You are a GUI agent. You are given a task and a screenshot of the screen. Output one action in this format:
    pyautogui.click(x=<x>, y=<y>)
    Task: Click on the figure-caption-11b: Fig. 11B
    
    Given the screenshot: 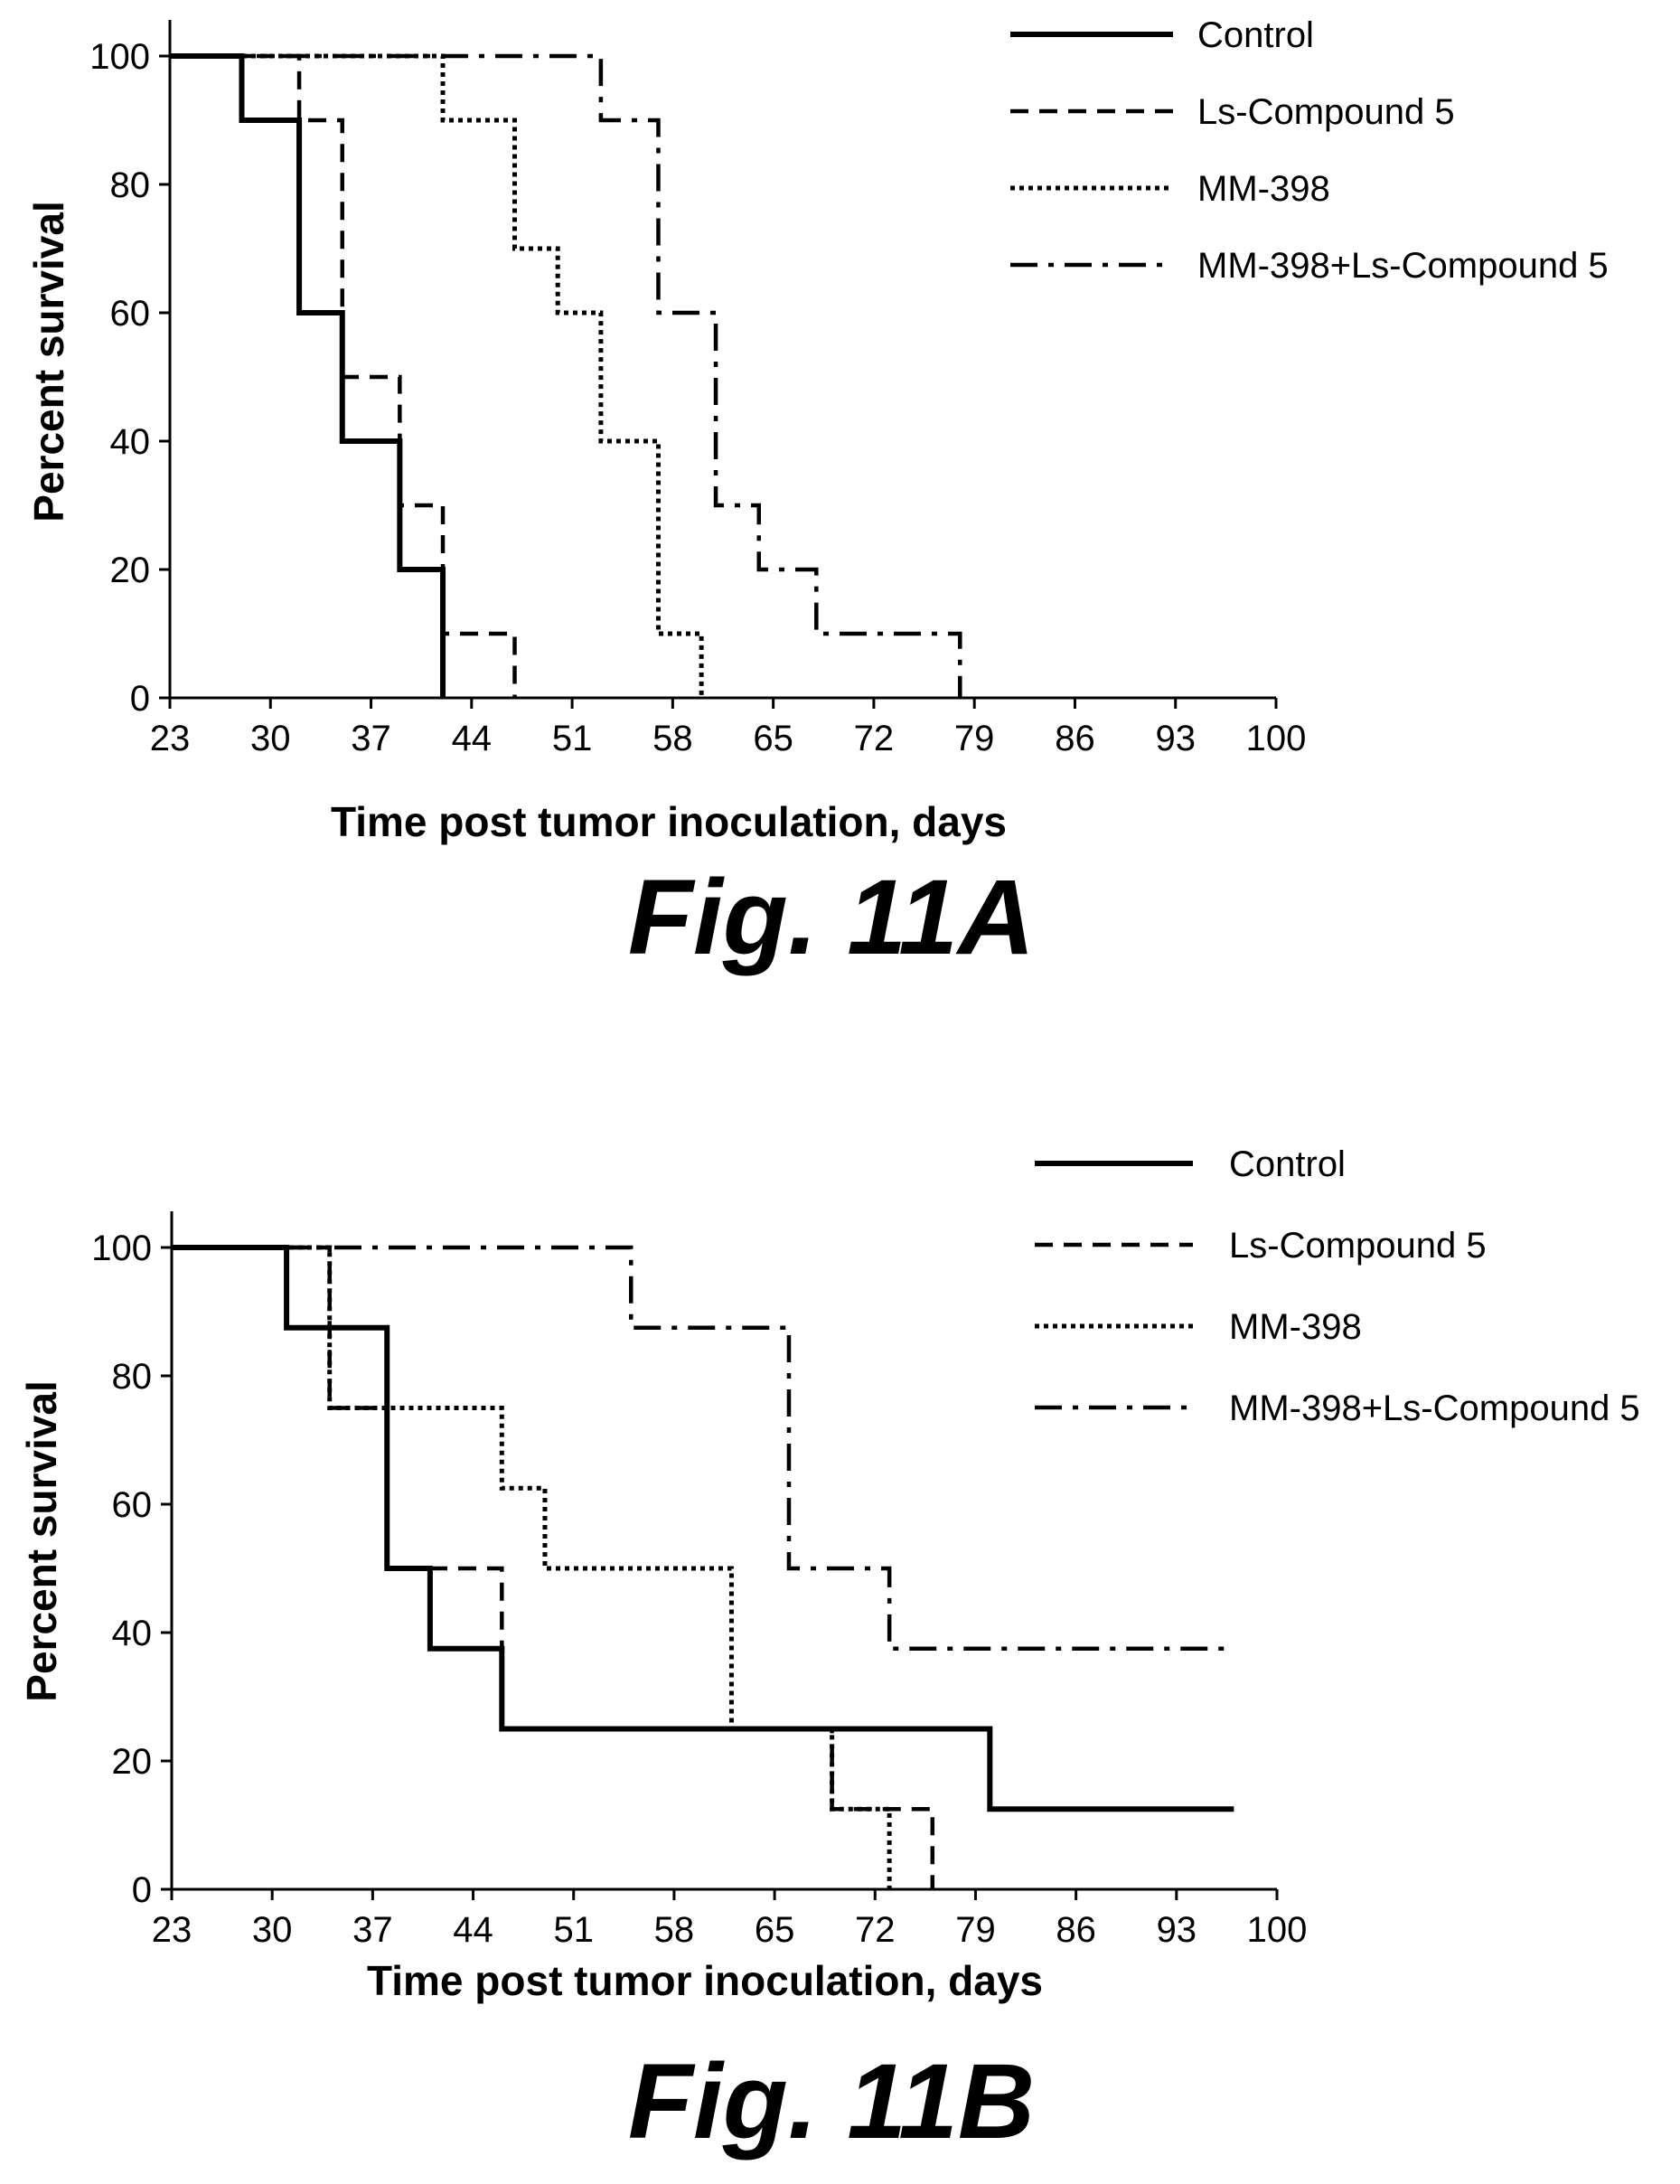 What is the action you would take?
    pyautogui.click(x=832, y=2101)
    